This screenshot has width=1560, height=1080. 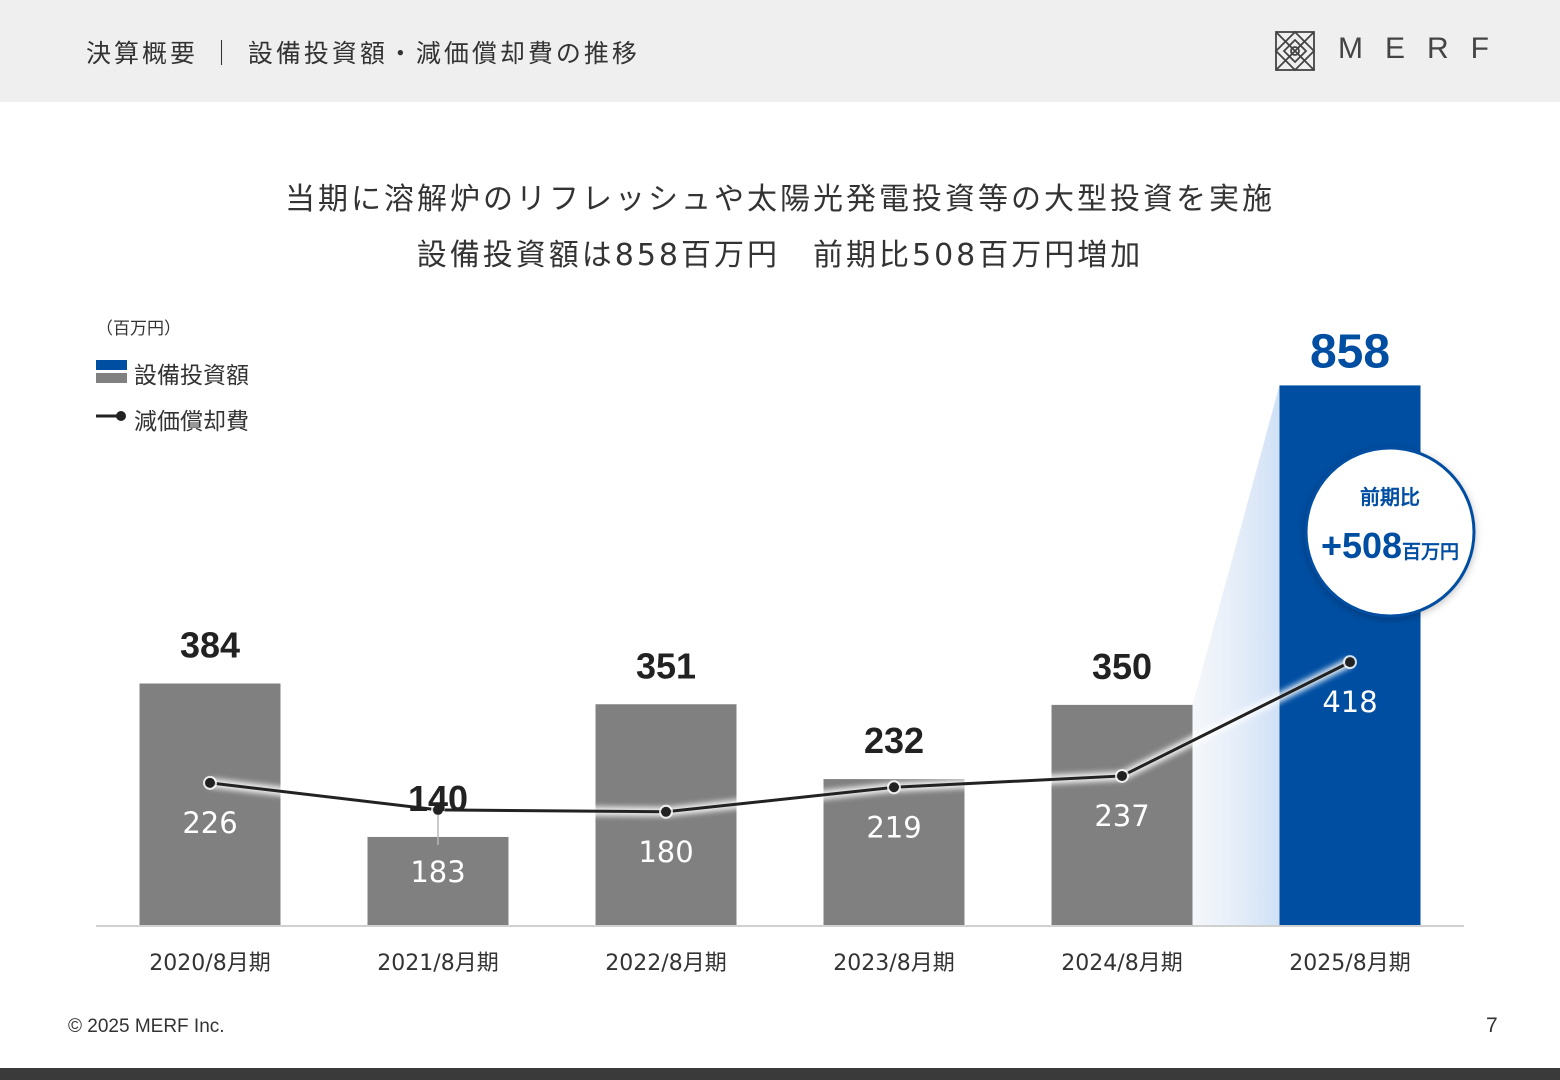 I want to click on point-2024/8月期, so click(x=1122, y=775).